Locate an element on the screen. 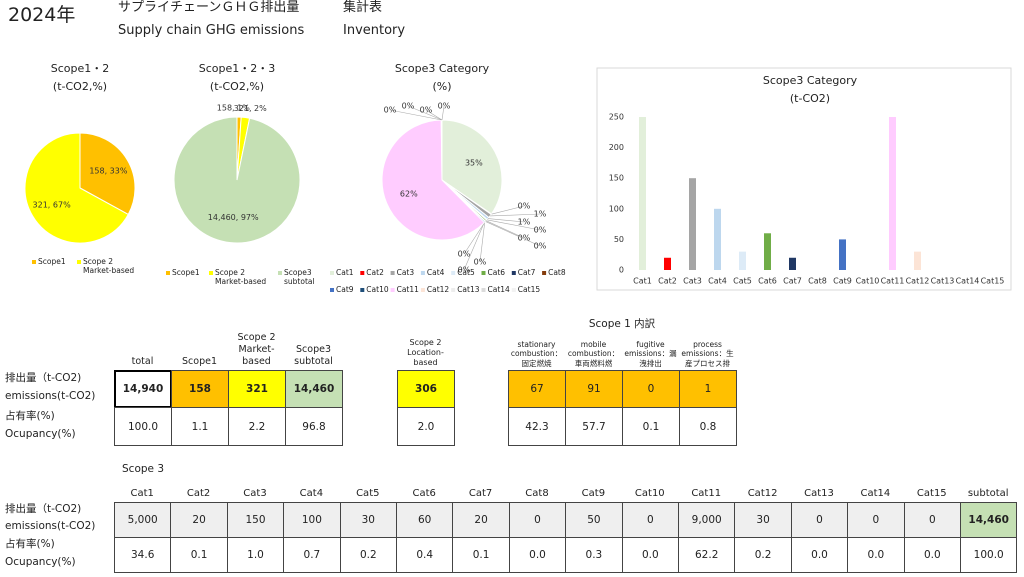  legend-label: Cat3 is located at coordinates (405, 272).